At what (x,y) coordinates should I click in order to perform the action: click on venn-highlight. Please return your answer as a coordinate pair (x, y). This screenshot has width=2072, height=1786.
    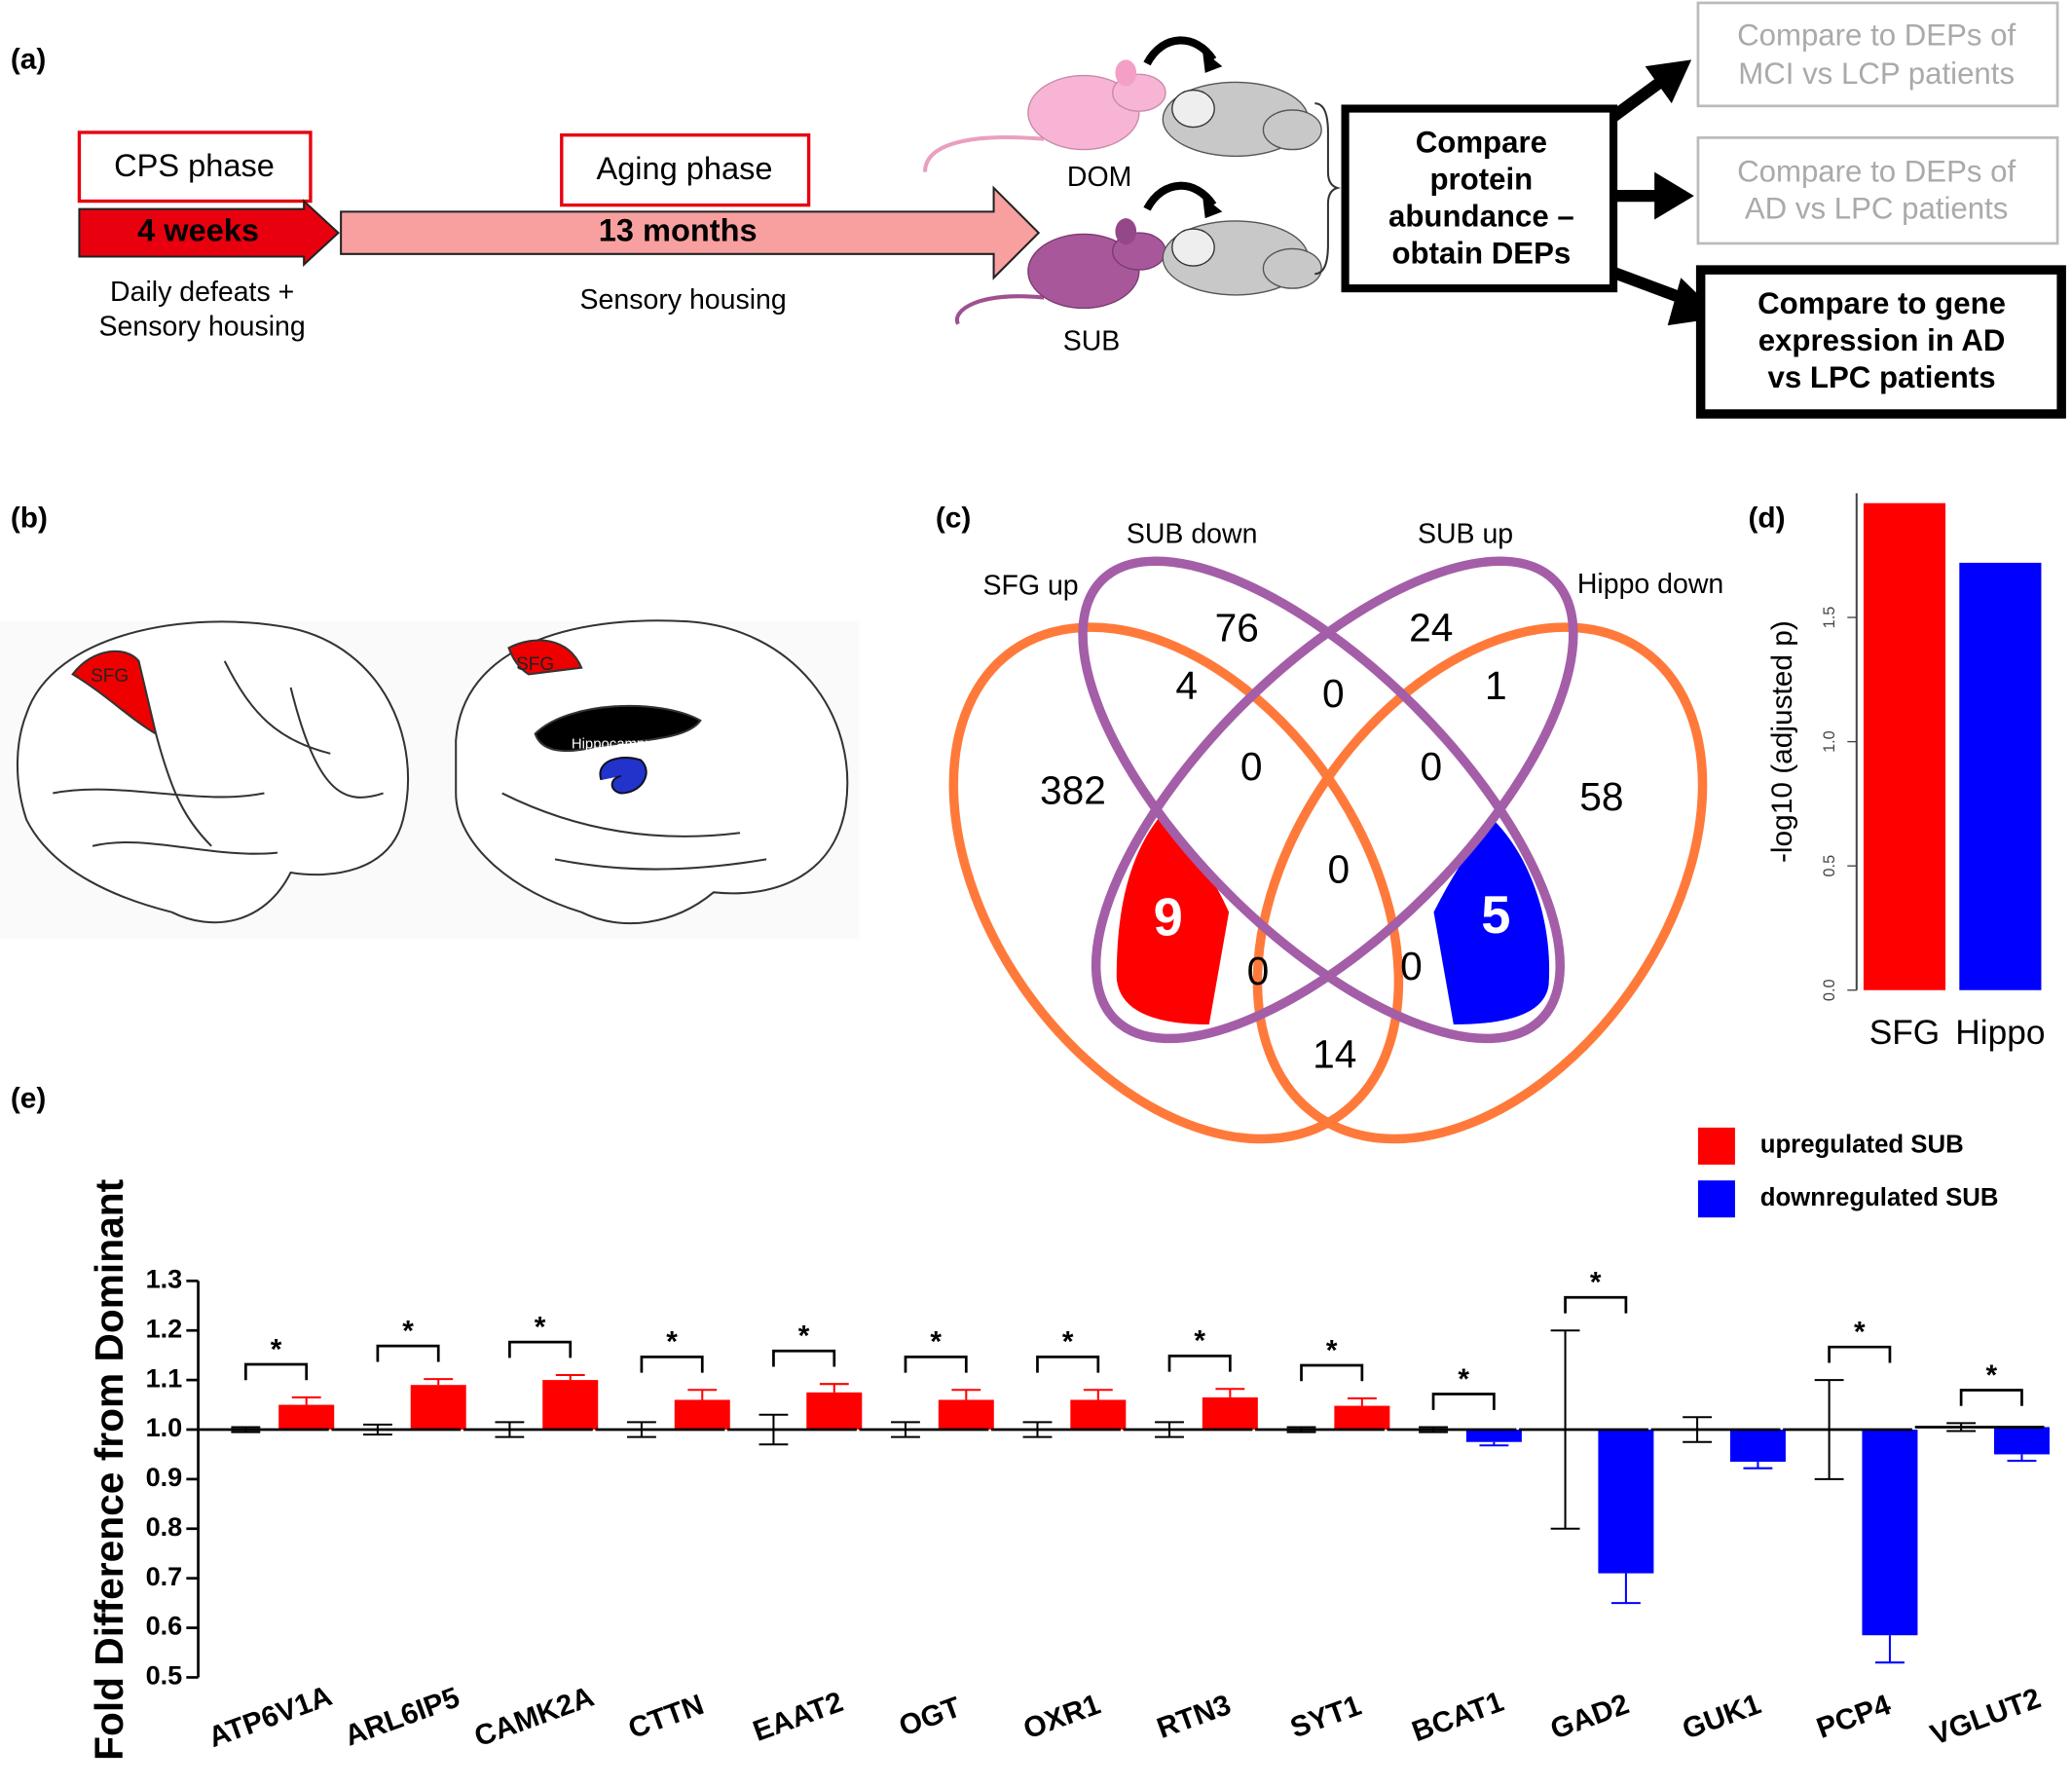
    Looking at the image, I should click on (1491, 922).